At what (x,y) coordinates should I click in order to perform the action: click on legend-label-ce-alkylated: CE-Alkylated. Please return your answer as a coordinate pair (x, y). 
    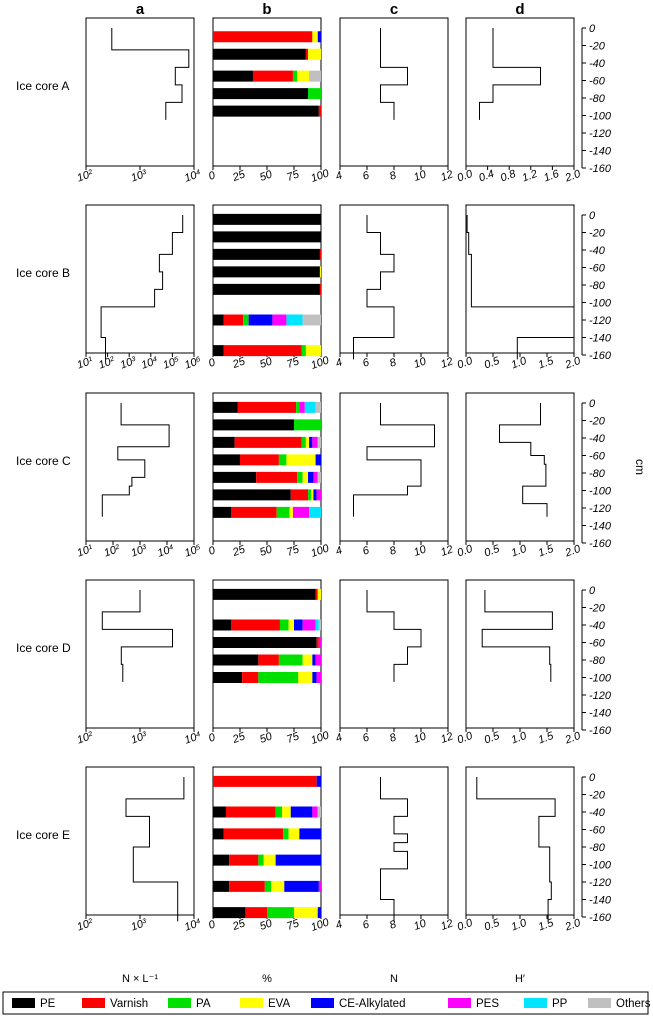
    Looking at the image, I should click on (372, 1004).